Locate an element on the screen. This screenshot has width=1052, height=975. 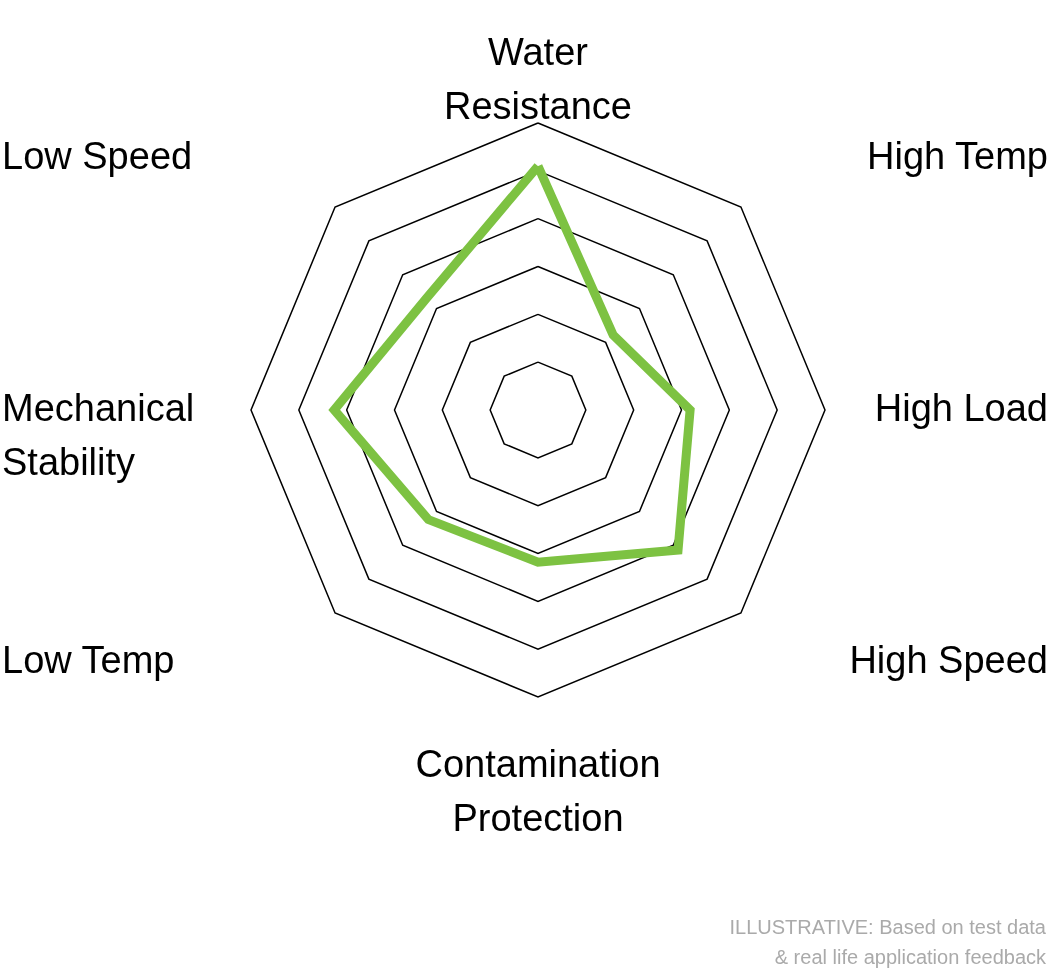
spoke-label: Low Speed is located at coordinates (97, 156).